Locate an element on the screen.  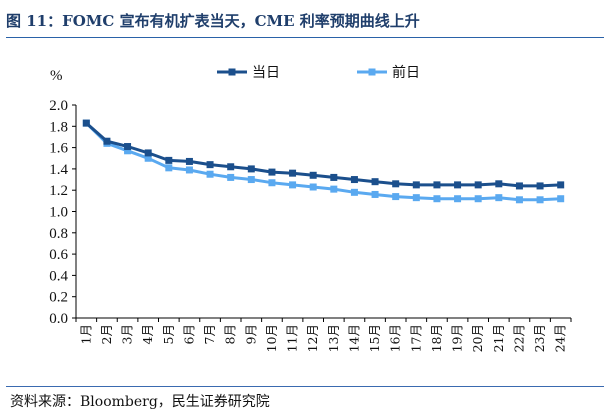
legend-label: 前日 is located at coordinates (406, 72).